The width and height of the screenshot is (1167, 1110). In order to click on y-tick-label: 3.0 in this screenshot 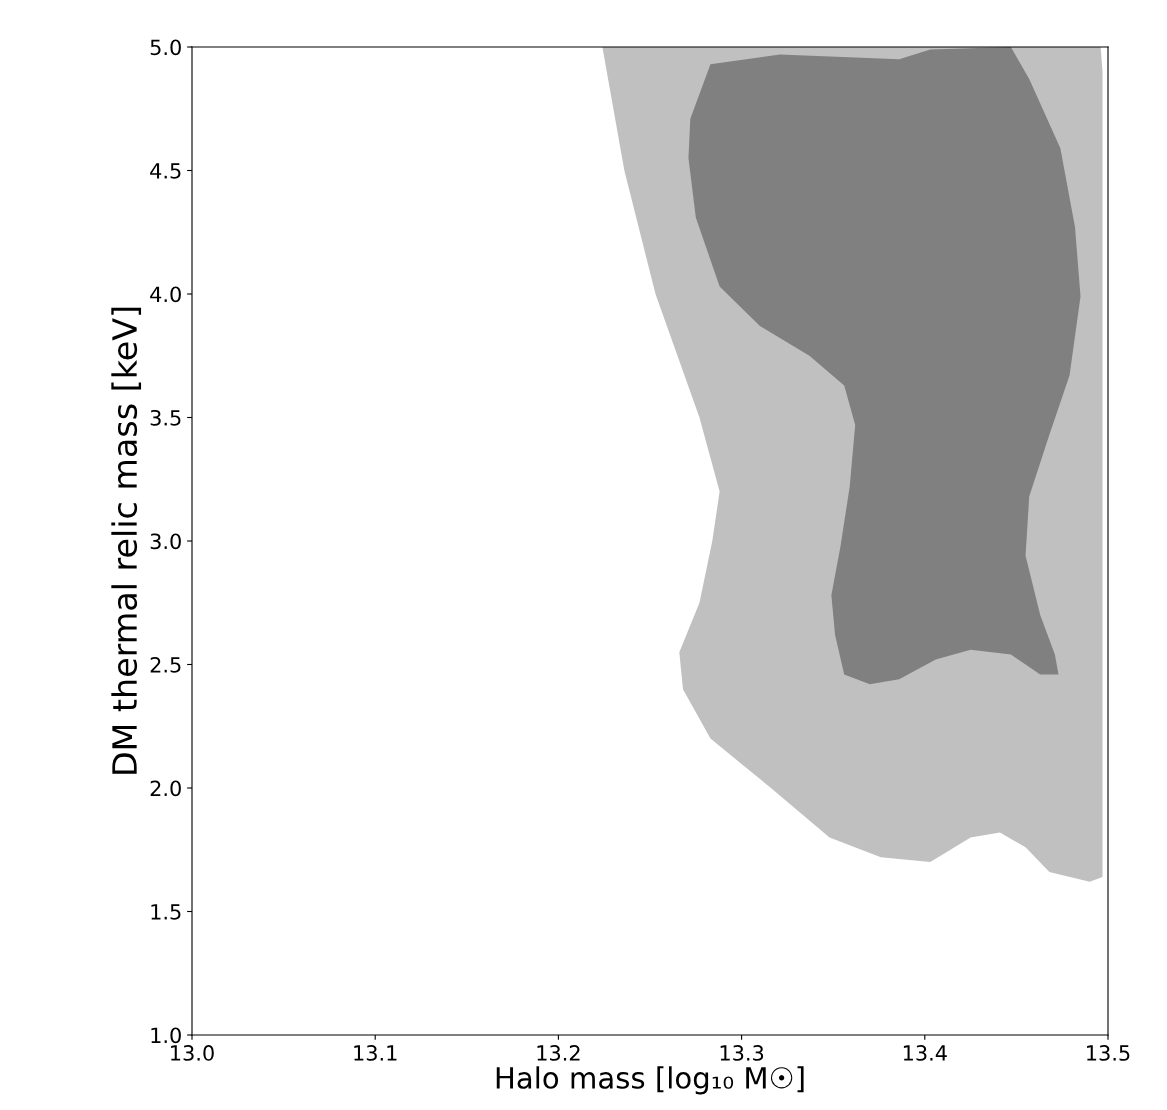, I will do `click(165, 541)`.